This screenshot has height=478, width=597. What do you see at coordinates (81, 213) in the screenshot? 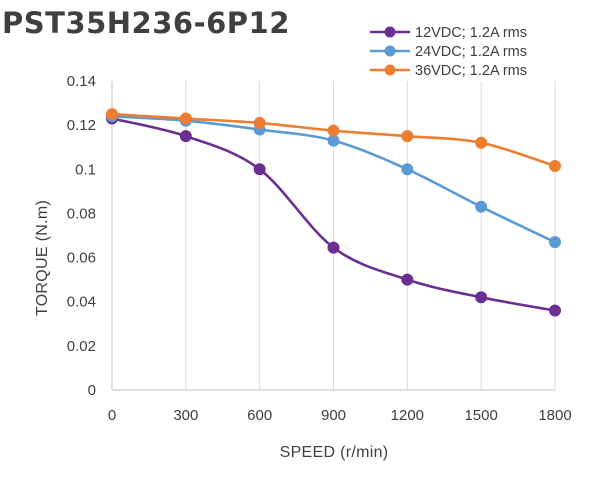
I see `y-tick-label: 0.08` at bounding box center [81, 213].